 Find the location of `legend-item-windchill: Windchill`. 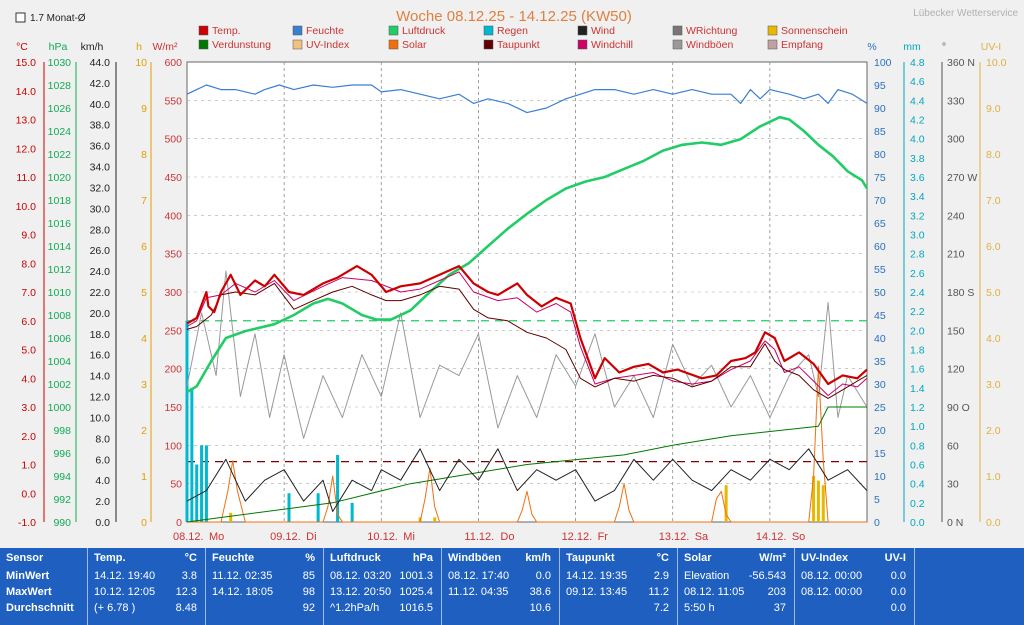

legend-item-windchill: Windchill is located at coordinates (605, 45).